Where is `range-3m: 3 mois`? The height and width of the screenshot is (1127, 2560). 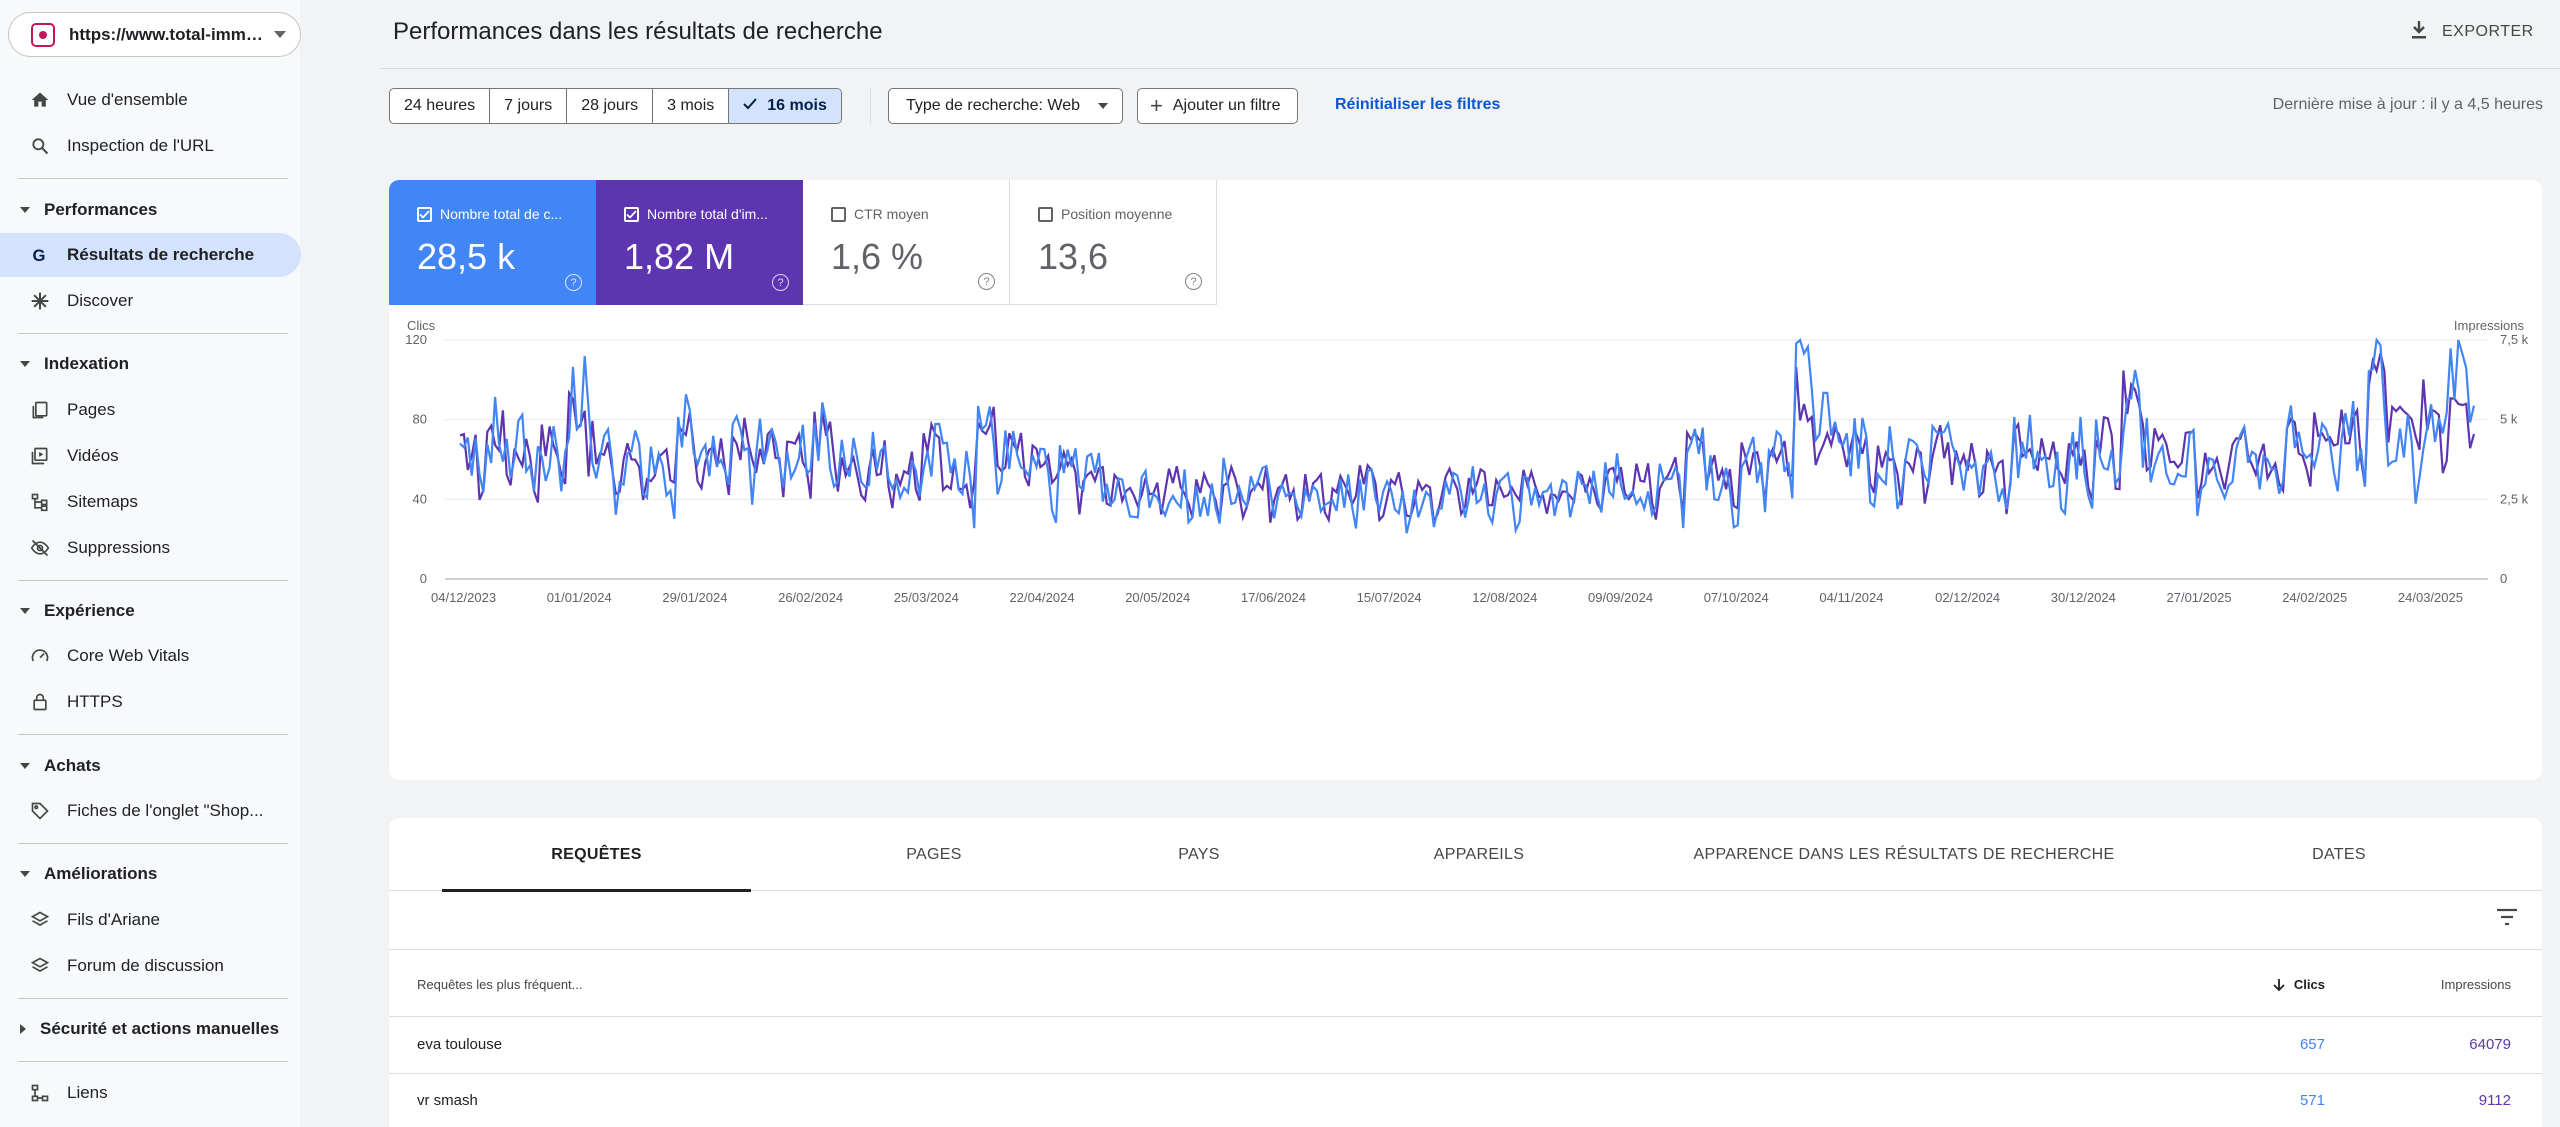 range-3m: 3 mois is located at coordinates (691, 106).